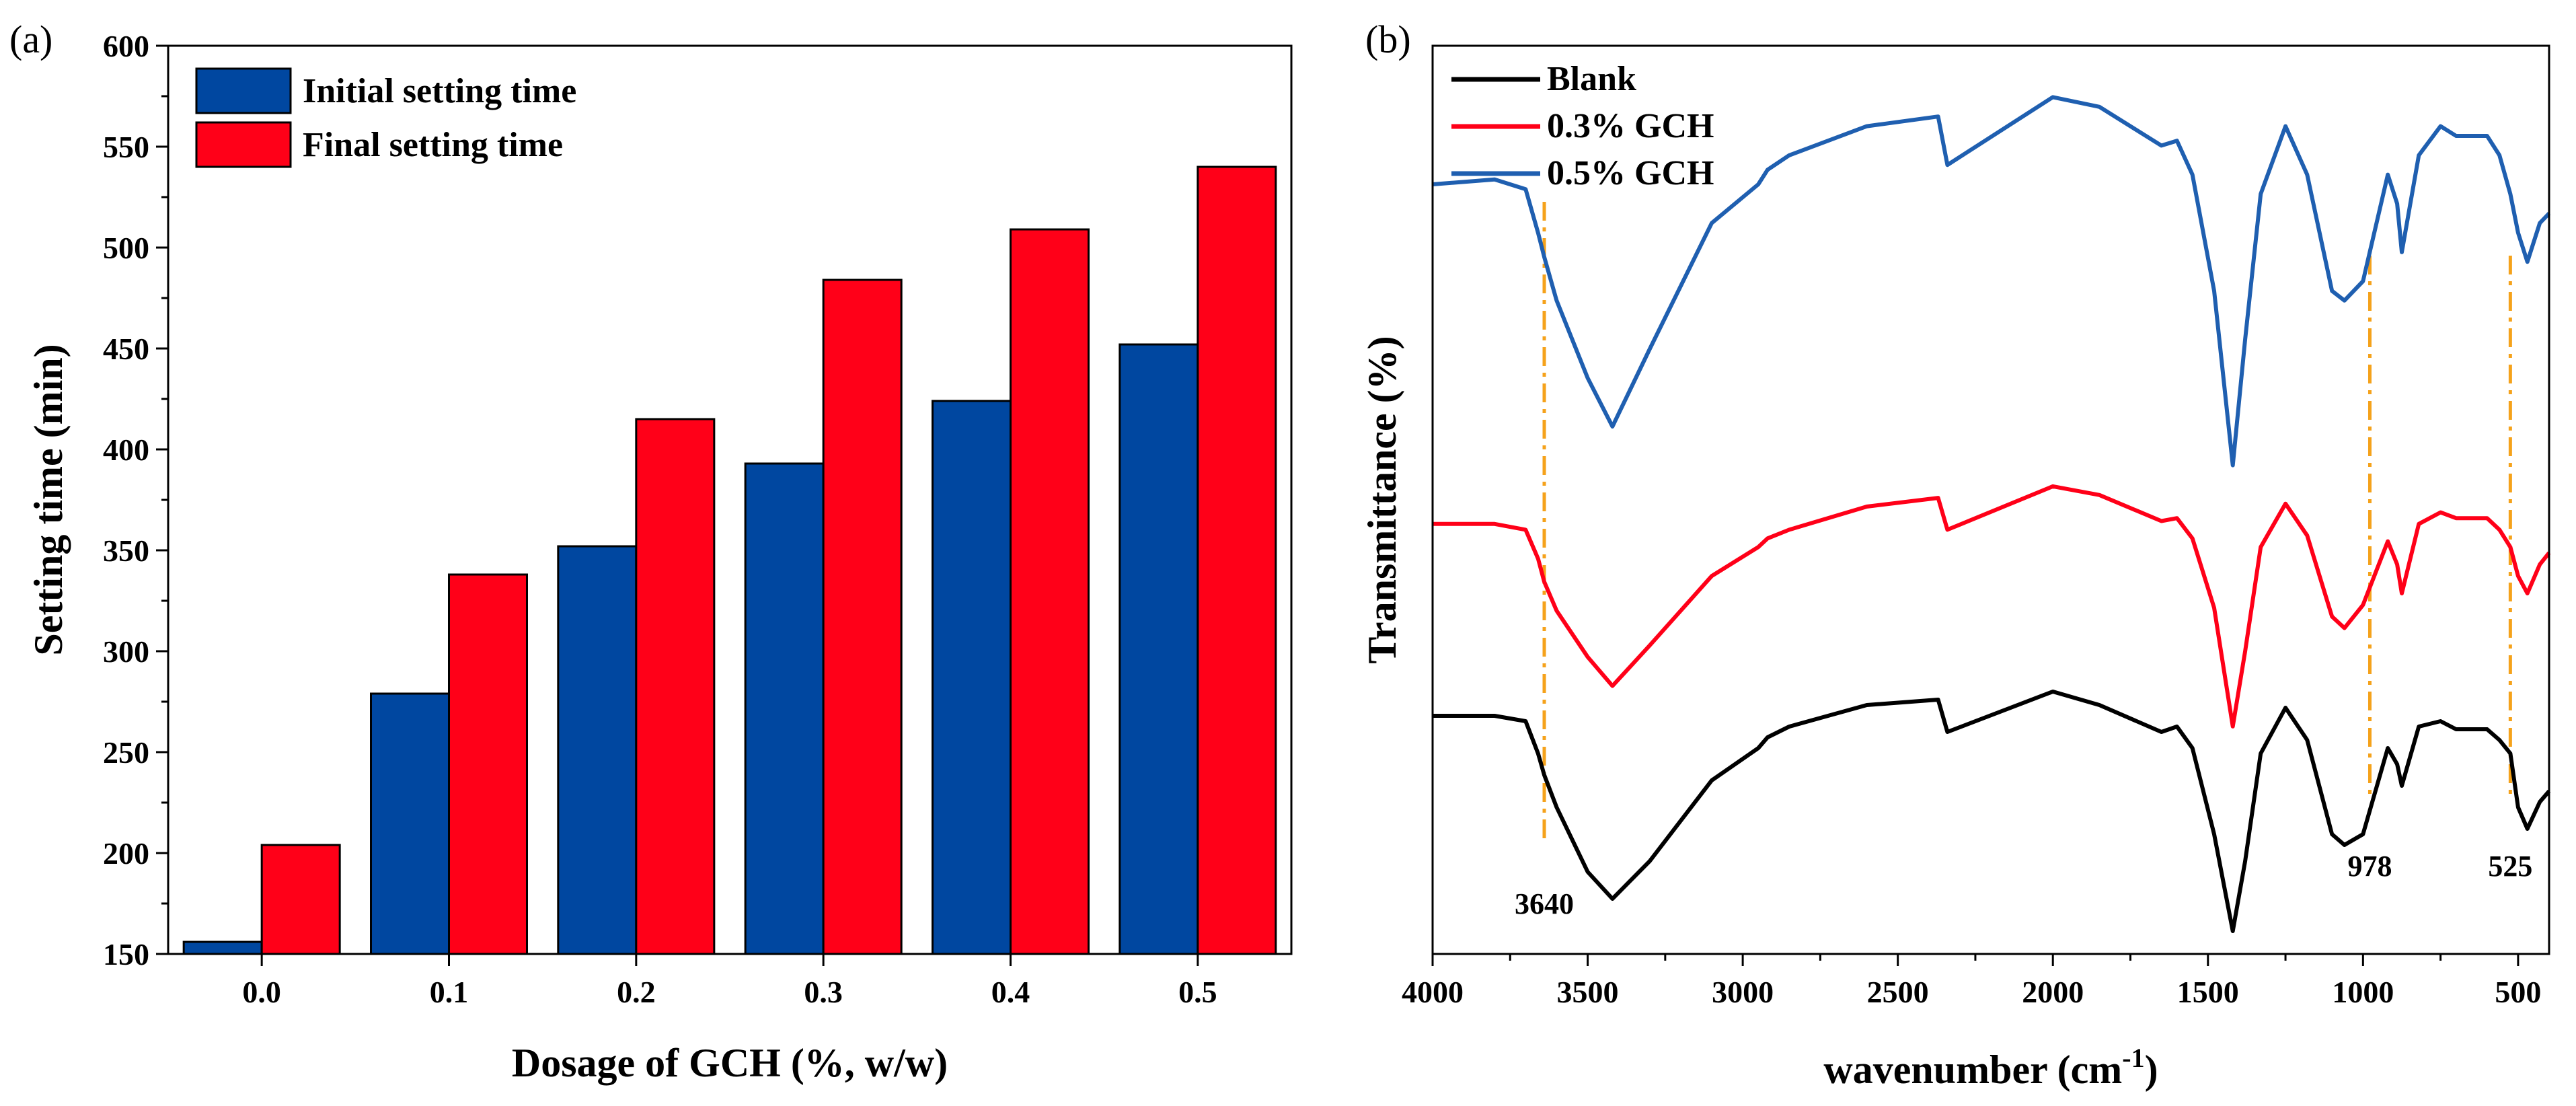 This screenshot has height=1106, width=2576. I want to click on x-tick-label-2500: 2500, so click(1898, 992).